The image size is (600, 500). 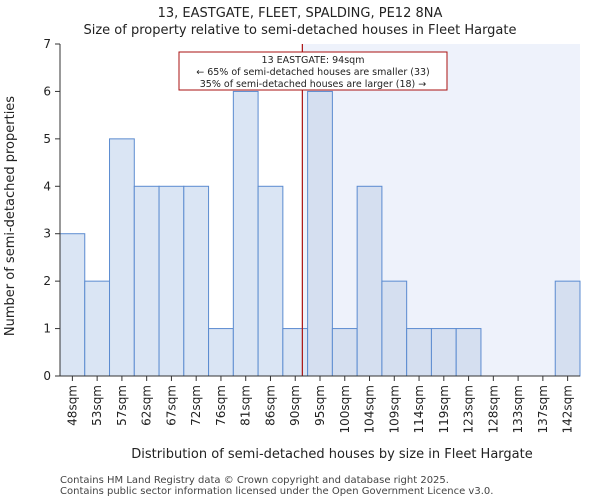 What do you see at coordinates (419, 352) in the screenshot?
I see `bar-114sqm` at bounding box center [419, 352].